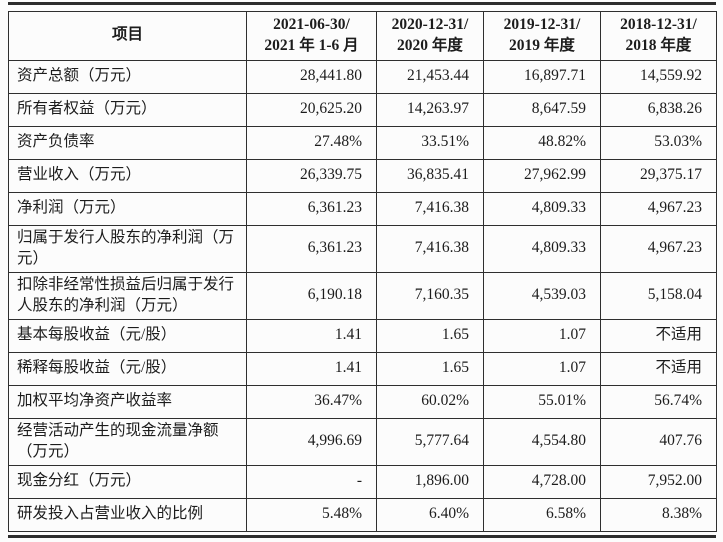  What do you see at coordinates (127, 514) in the screenshot?
I see `row-label: 研发投入占营业收入的比例` at bounding box center [127, 514].